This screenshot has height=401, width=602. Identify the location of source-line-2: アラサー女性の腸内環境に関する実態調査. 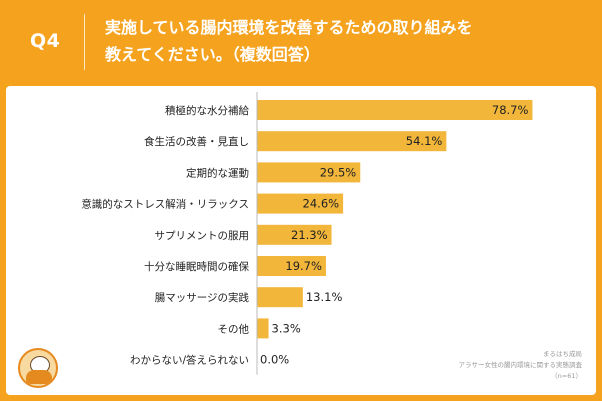
(520, 365).